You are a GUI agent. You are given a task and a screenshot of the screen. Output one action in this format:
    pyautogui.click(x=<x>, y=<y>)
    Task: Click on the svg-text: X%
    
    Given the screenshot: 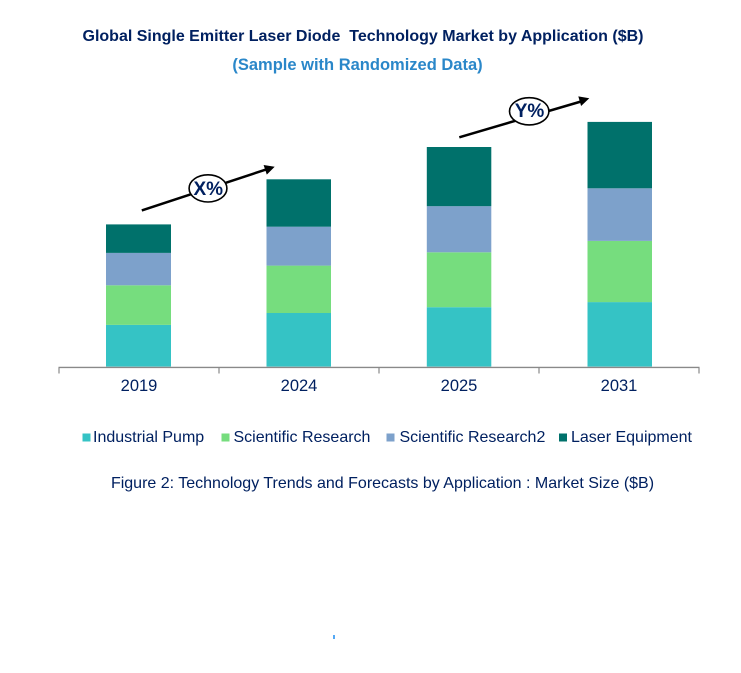 What is the action you would take?
    pyautogui.click(x=209, y=189)
    